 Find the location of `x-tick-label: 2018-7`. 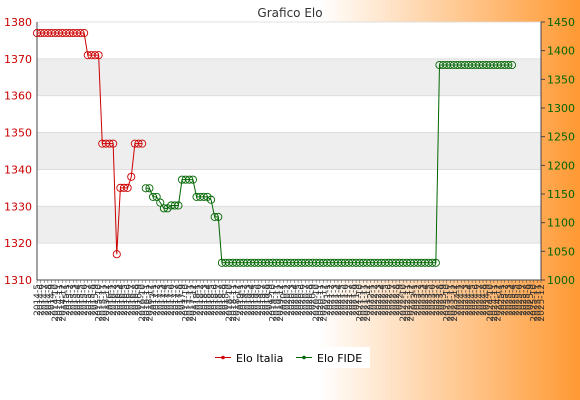

x-tick-label: 2018-7 is located at coordinates (219, 300).